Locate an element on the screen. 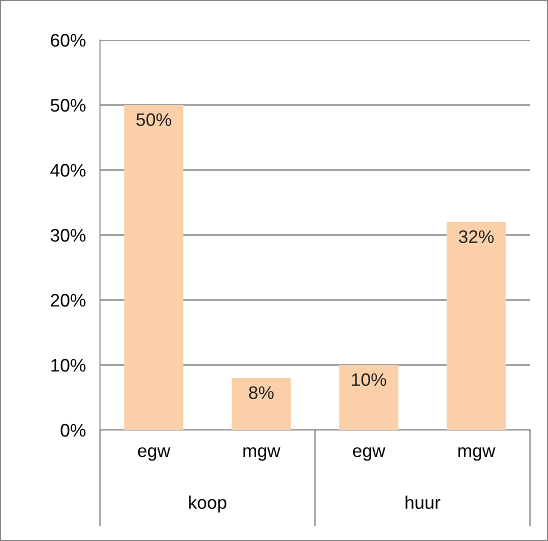 The height and width of the screenshot is (541, 548). y-tick-label: 20% is located at coordinates (68, 300).